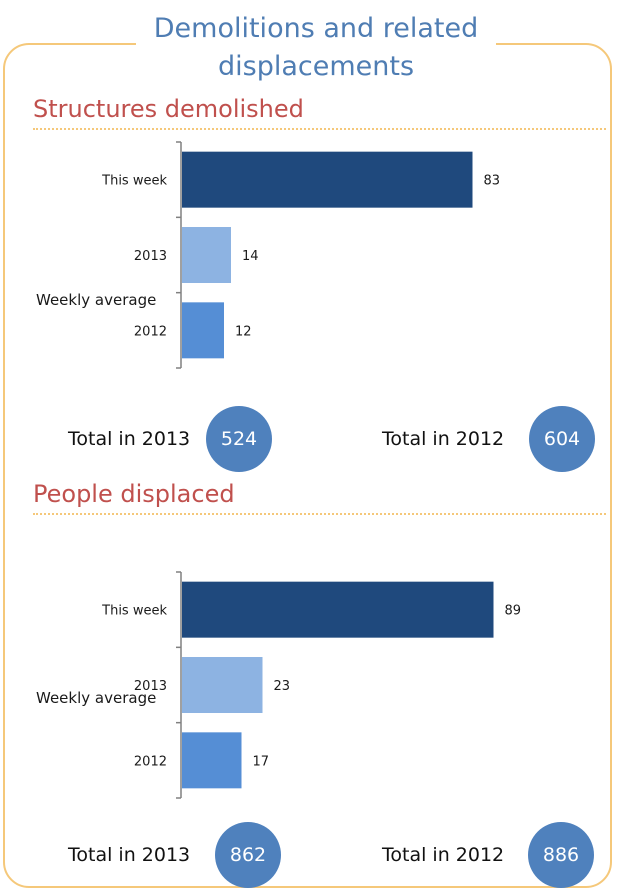 The image size is (621, 894). I want to click on page-title: Demolitions and related displacements, so click(316, 47).